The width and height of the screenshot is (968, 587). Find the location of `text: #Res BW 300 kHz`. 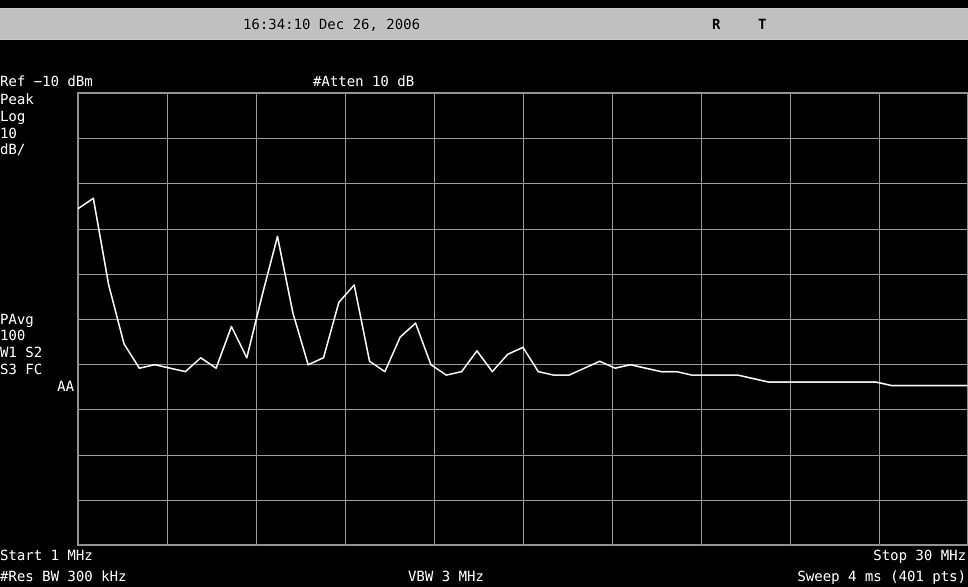

text: #Res BW 300 kHz is located at coordinates (63, 577).